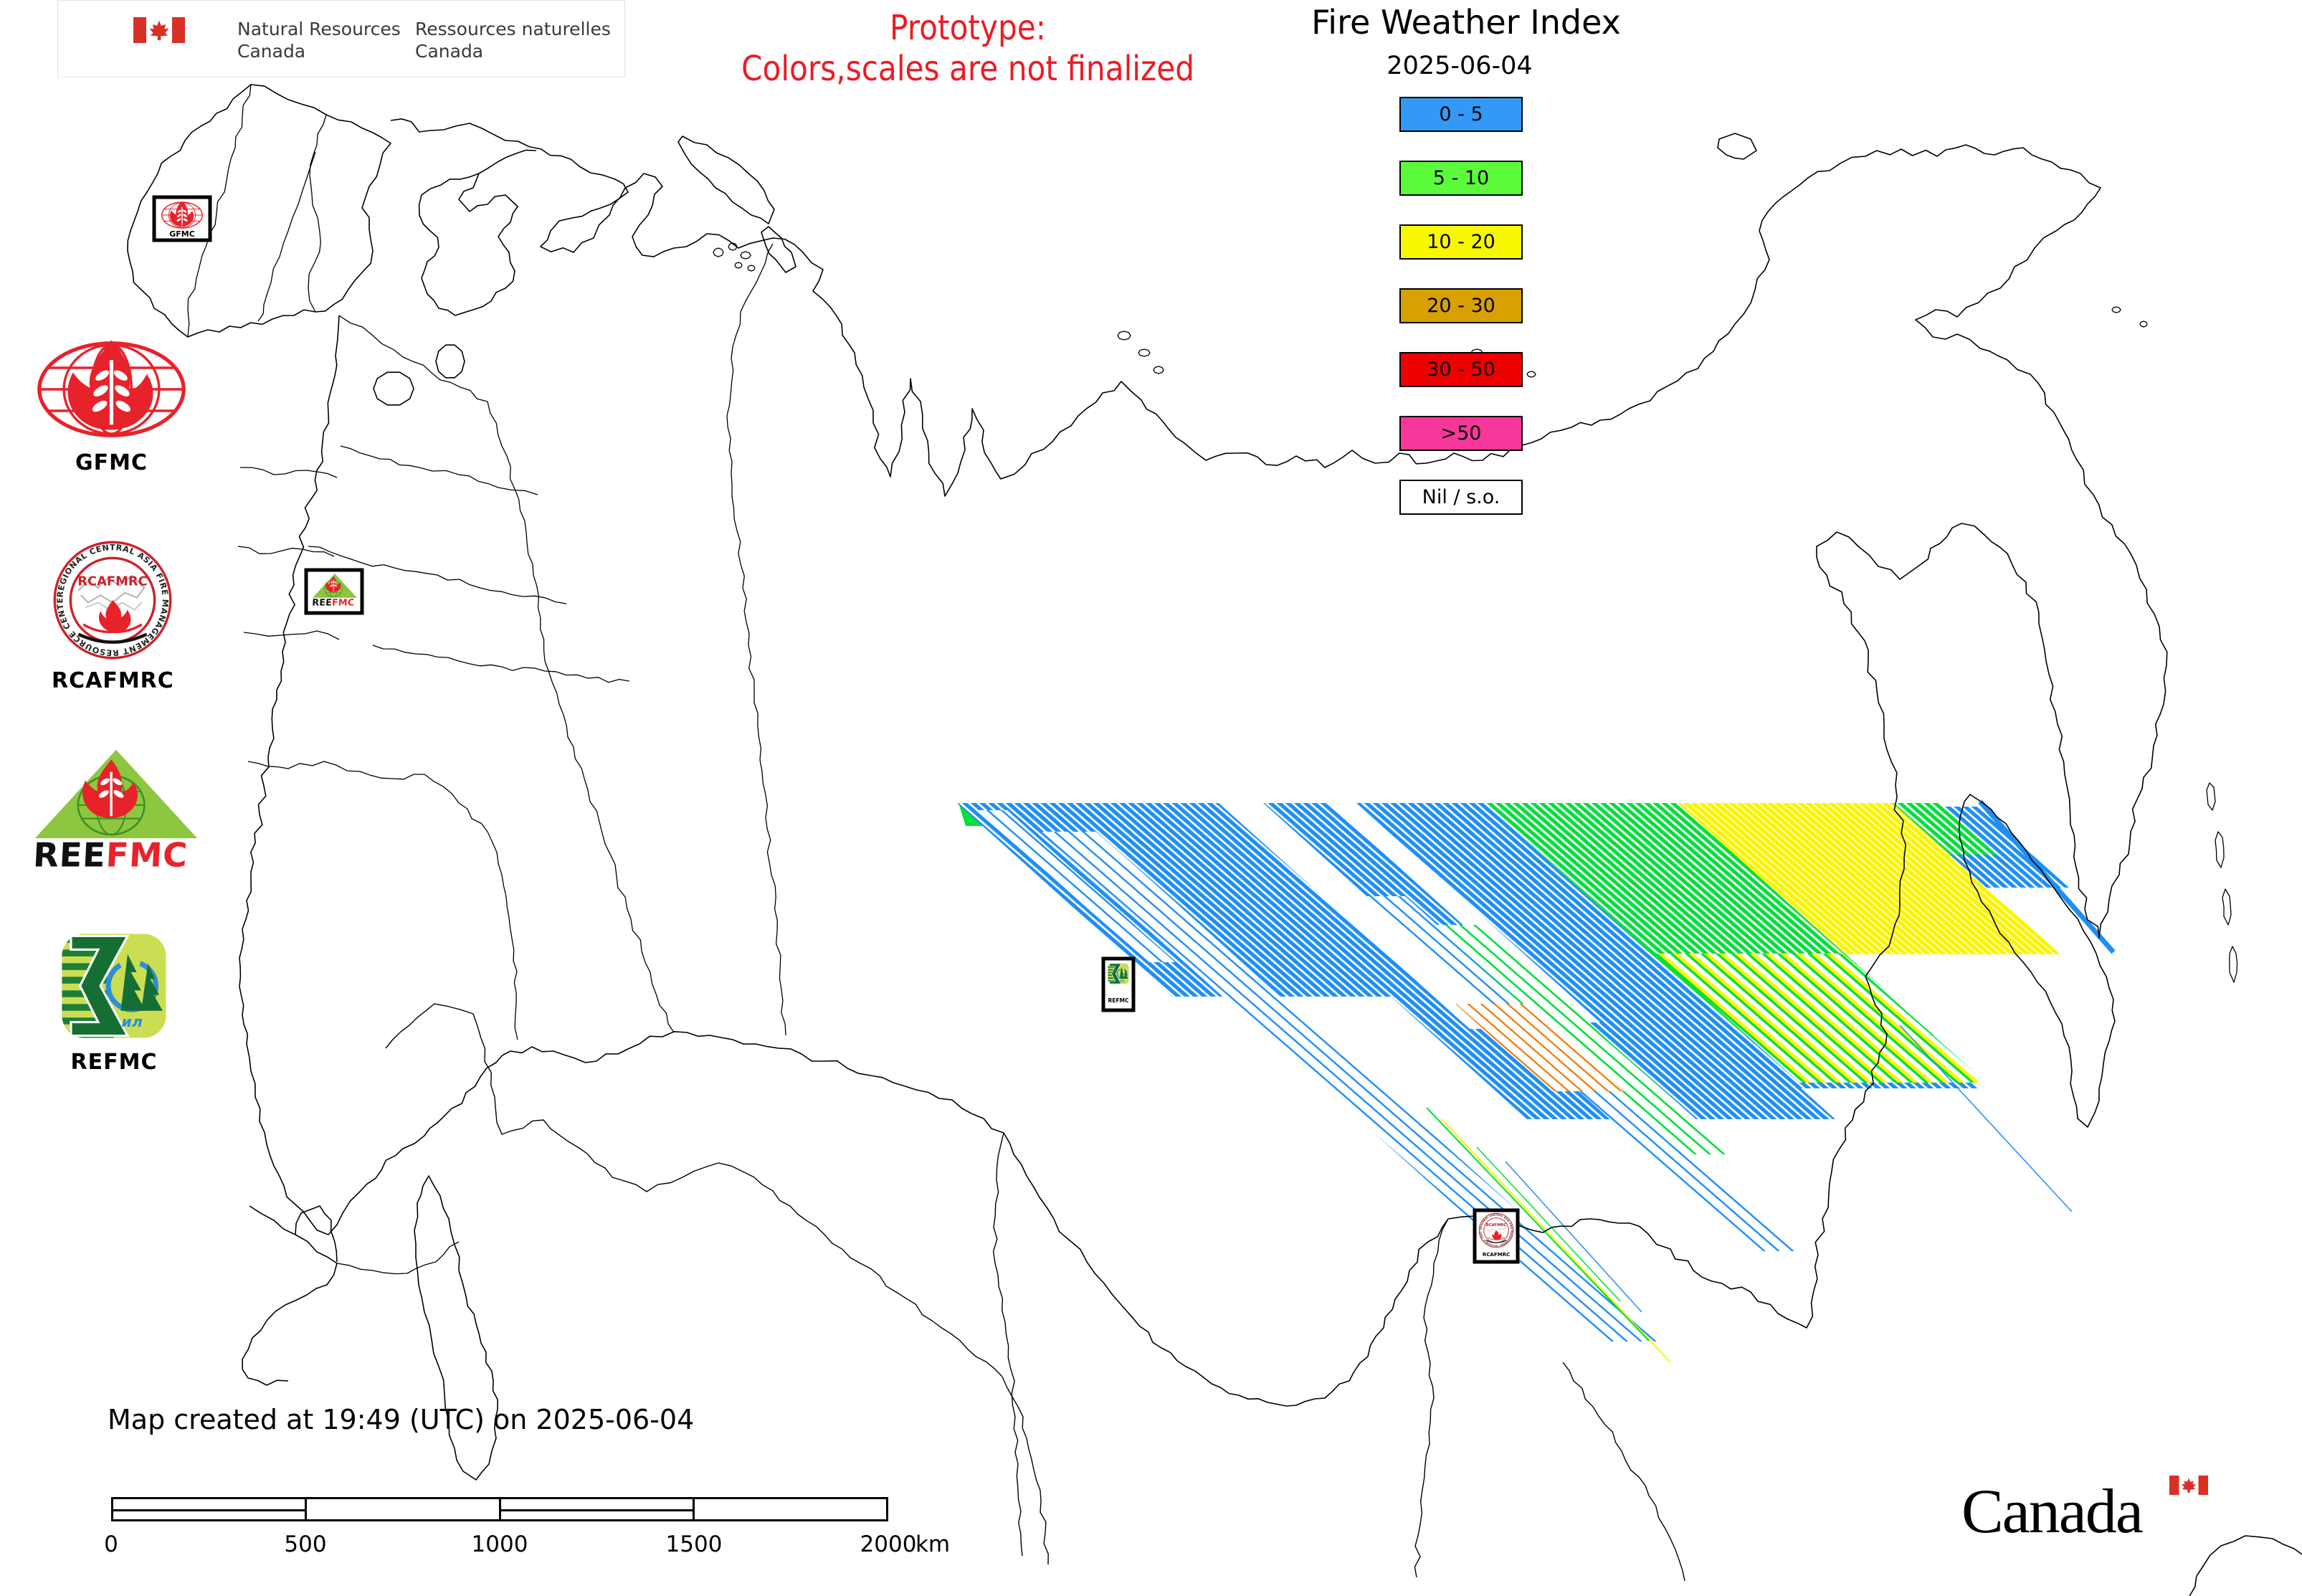 This screenshot has height=1596, width=2302. I want to click on refmc-logo-block: REFMC, so click(114, 1002).